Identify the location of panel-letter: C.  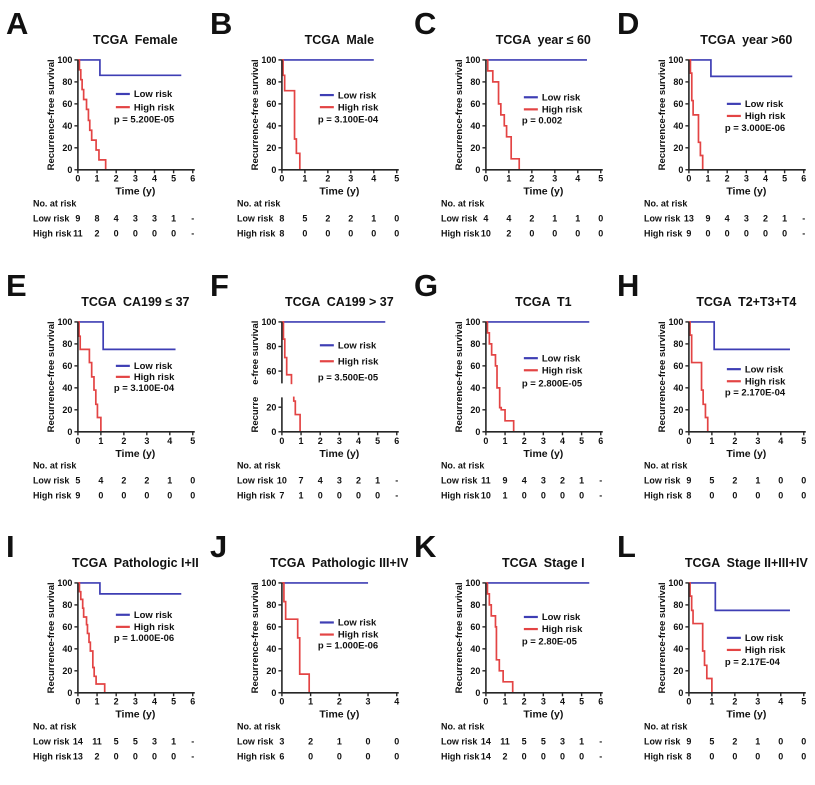
(425, 23).